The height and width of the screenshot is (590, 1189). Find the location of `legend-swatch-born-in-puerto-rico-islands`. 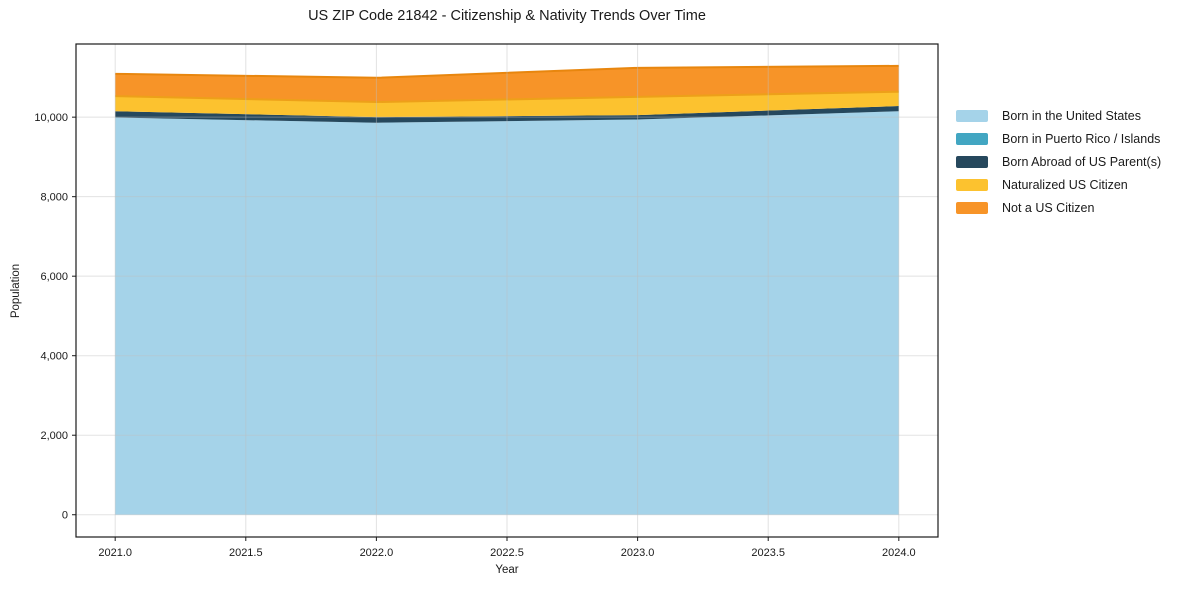

legend-swatch-born-in-puerto-rico-islands is located at coordinates (972, 138).